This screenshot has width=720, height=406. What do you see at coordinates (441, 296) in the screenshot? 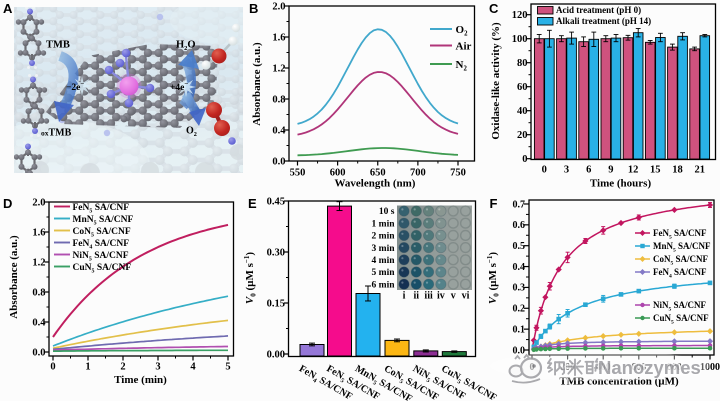
I see `svg-text: iv` at bounding box center [441, 296].